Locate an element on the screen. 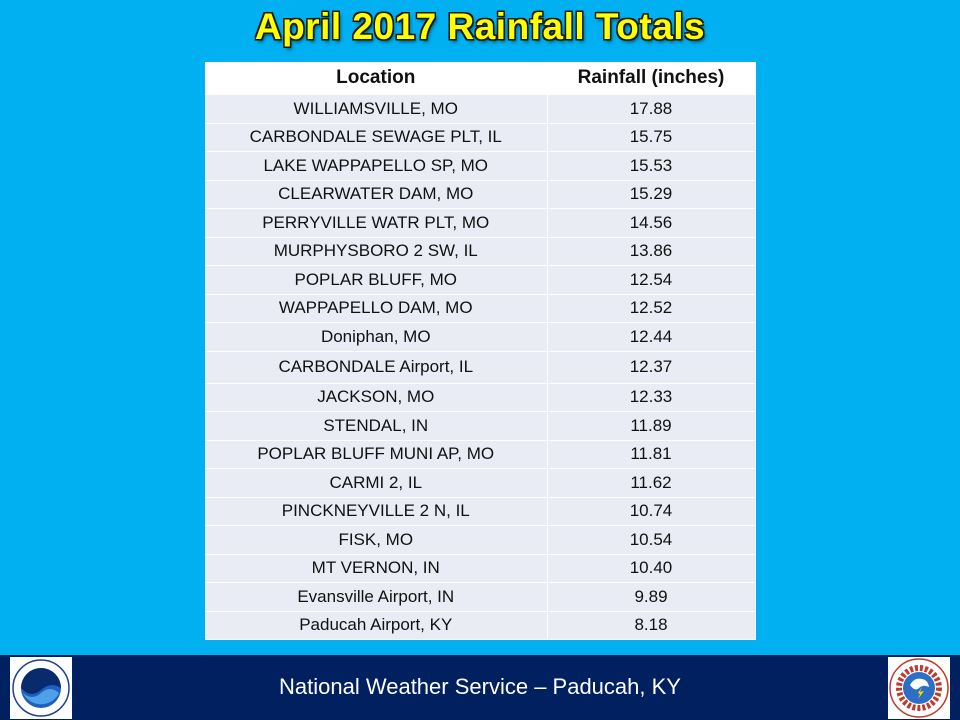 The width and height of the screenshot is (960, 720). table-row: CARMI 2, IL 11.62 is located at coordinates (480, 483).